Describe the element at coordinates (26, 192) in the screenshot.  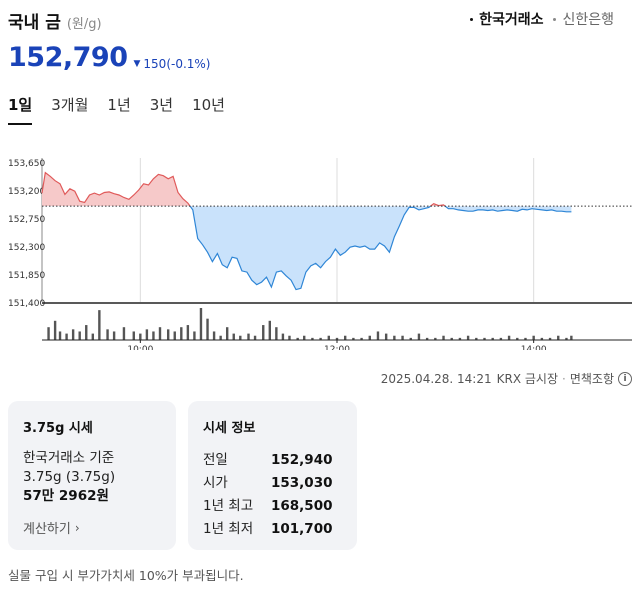
I see `y-tick-label: 153,200` at that location.